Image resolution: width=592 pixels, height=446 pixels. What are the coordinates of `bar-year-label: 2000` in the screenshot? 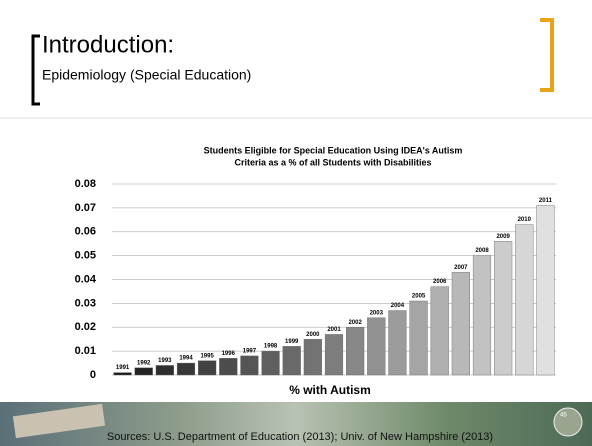 It's located at (313, 335).